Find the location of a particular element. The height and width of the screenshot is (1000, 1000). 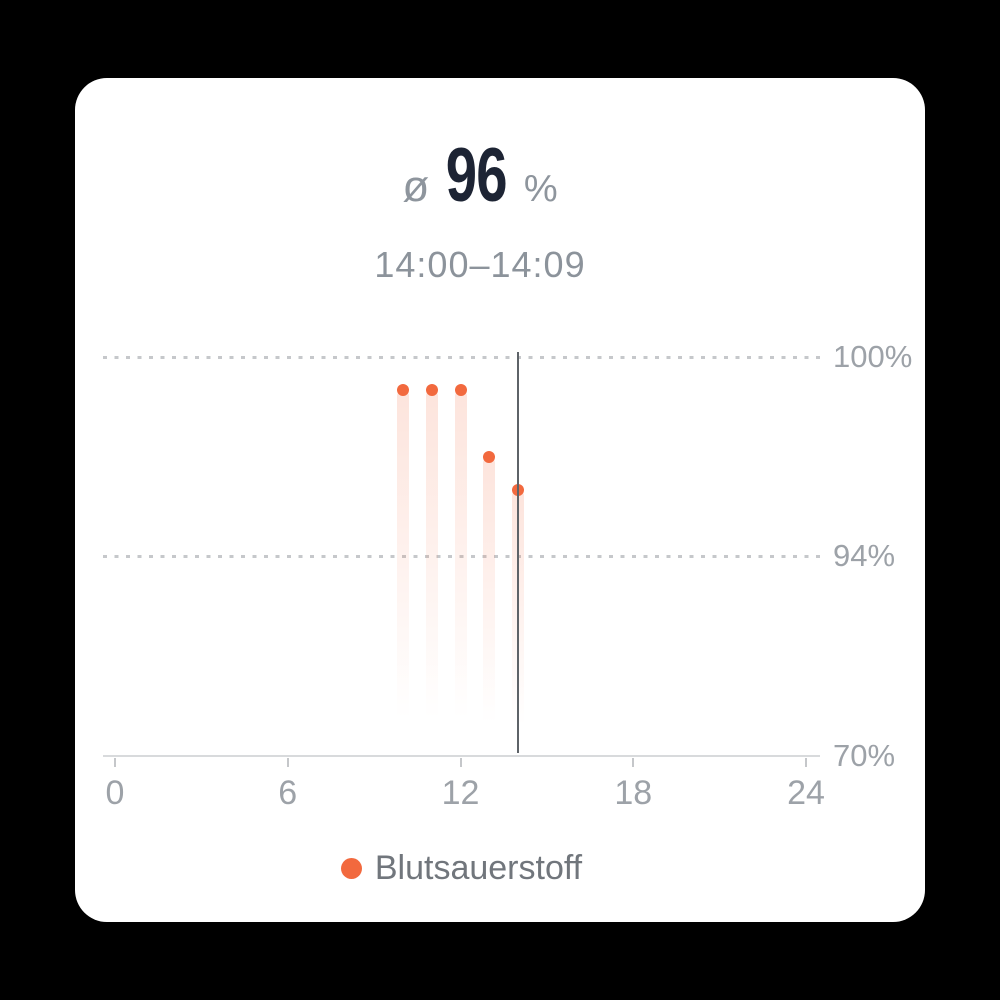

average-header: ø 96 % is located at coordinates (480, 175).